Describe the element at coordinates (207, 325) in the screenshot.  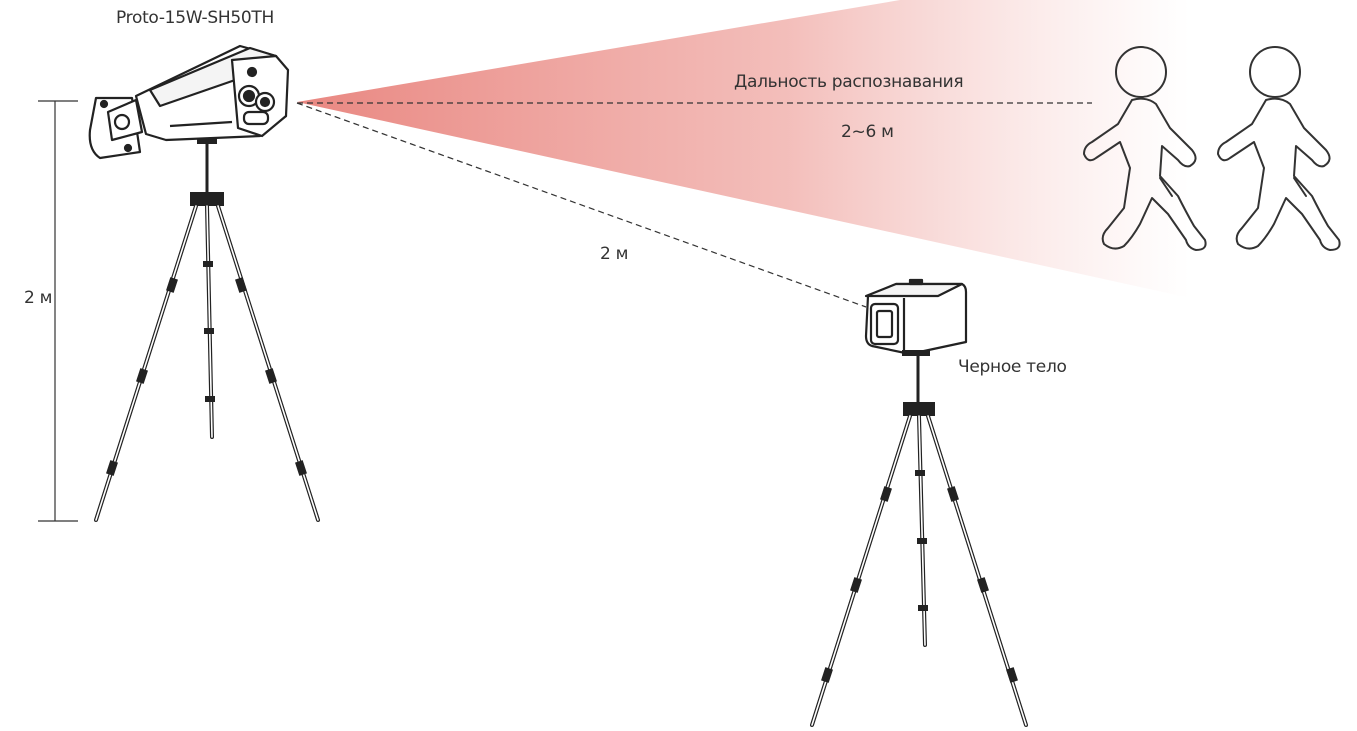
I see `camera-tripod-icon` at that location.